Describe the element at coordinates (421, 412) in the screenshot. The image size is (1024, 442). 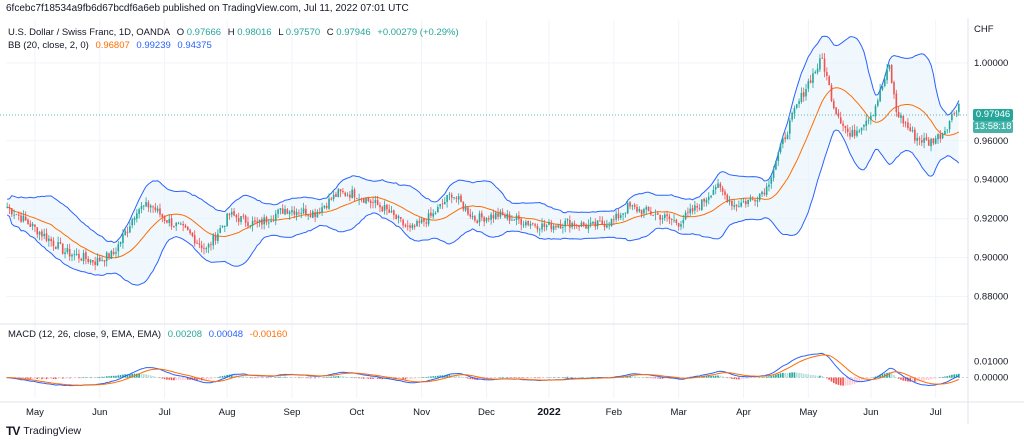
I see `time-tick-label: Nov` at that location.